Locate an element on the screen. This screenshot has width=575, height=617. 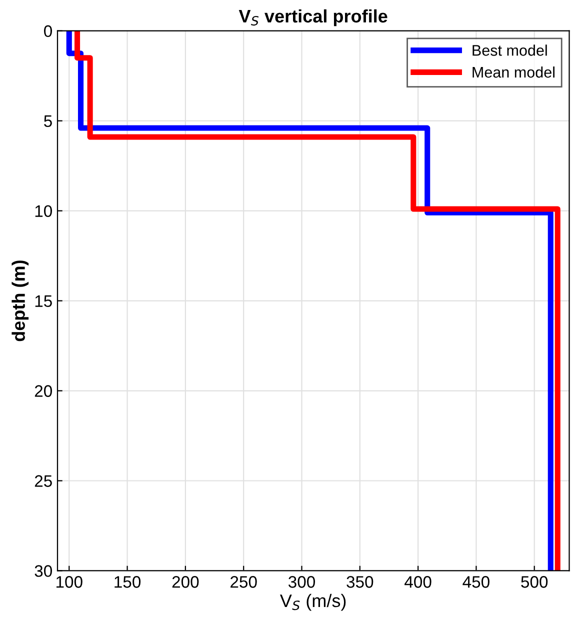
legend-label: Best model is located at coordinates (509, 50).